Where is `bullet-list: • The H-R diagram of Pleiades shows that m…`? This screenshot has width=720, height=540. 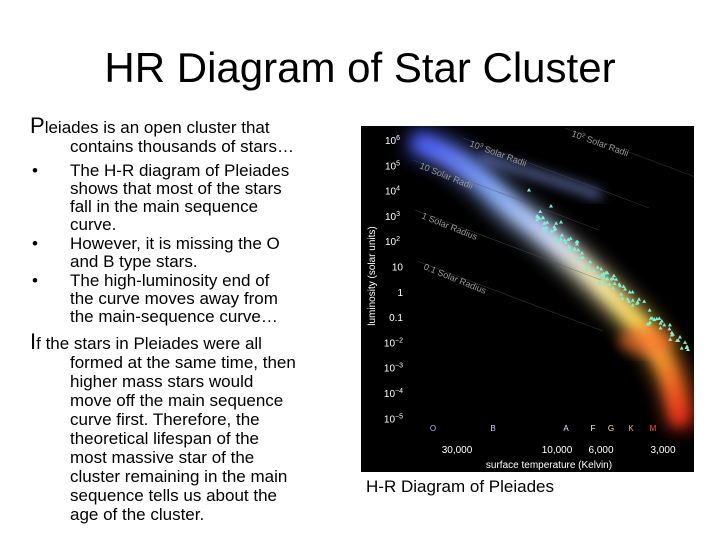 bullet-list: • The H-R diagram of Pleiades shows that m… is located at coordinates (190, 244).